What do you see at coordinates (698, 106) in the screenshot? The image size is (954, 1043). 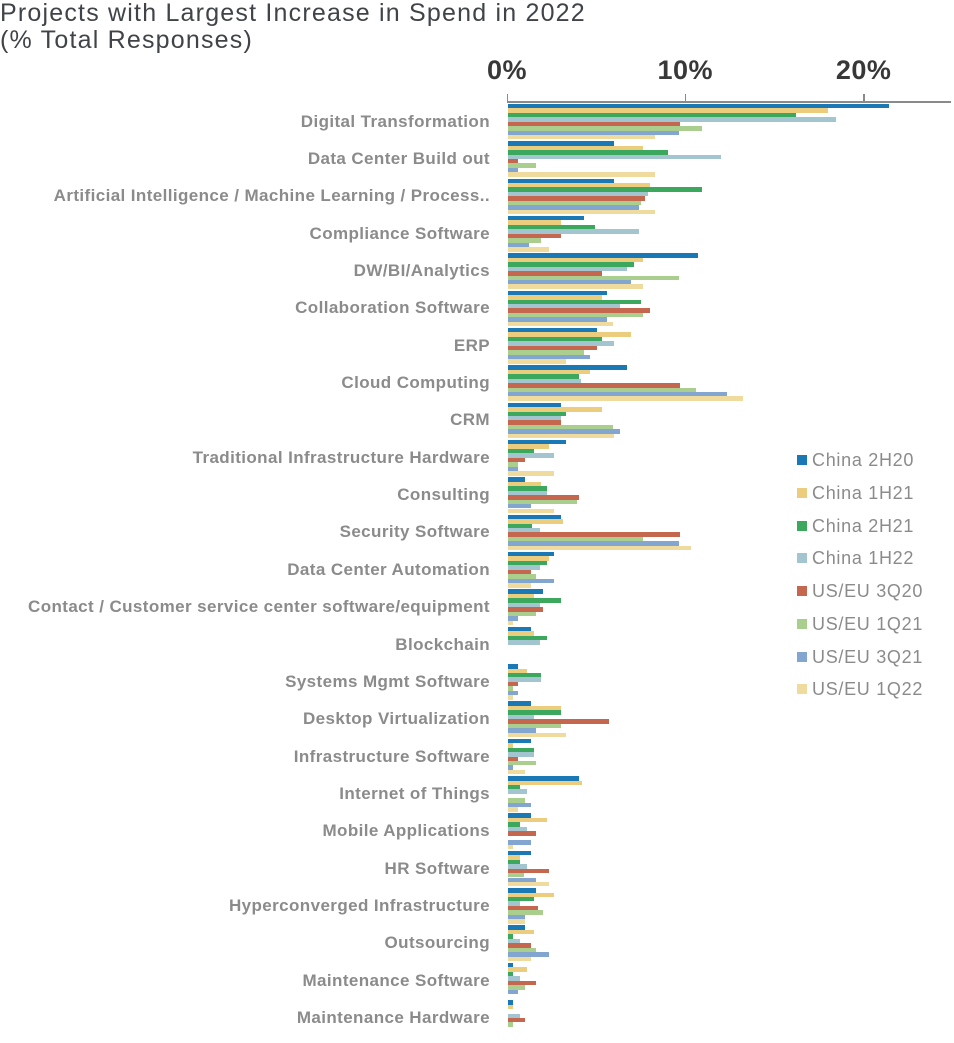 I see `bar-digital-transformation-china-2h20` at bounding box center [698, 106].